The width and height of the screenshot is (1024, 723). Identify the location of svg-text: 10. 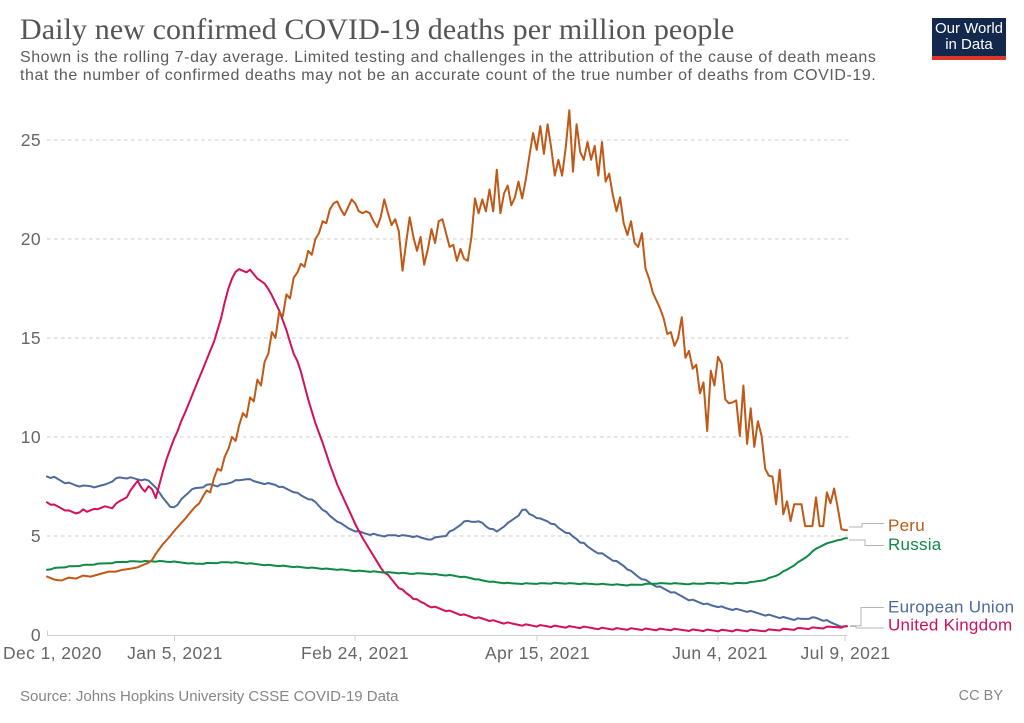
(31, 437).